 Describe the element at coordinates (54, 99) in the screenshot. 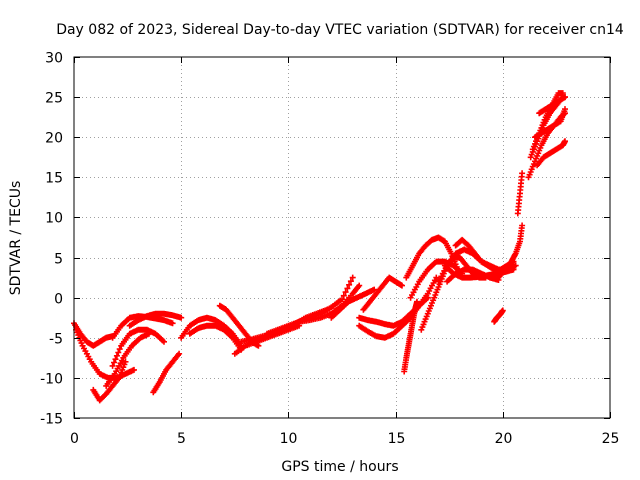

I see `y-tick-label: 25` at that location.